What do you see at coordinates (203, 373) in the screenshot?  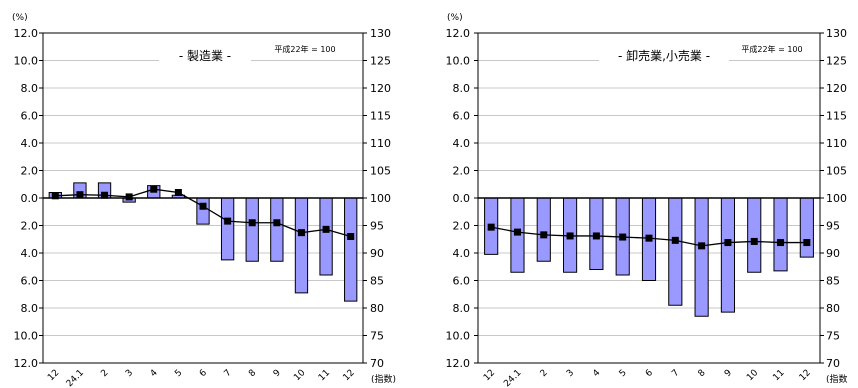 I see `x-tick-label: 6` at bounding box center [203, 373].